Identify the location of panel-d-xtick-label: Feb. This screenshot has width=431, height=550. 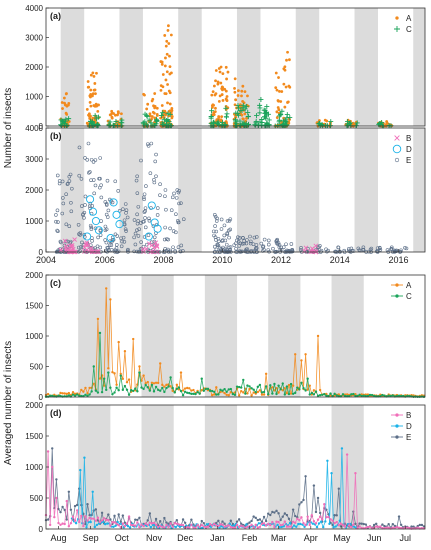
(250, 538).